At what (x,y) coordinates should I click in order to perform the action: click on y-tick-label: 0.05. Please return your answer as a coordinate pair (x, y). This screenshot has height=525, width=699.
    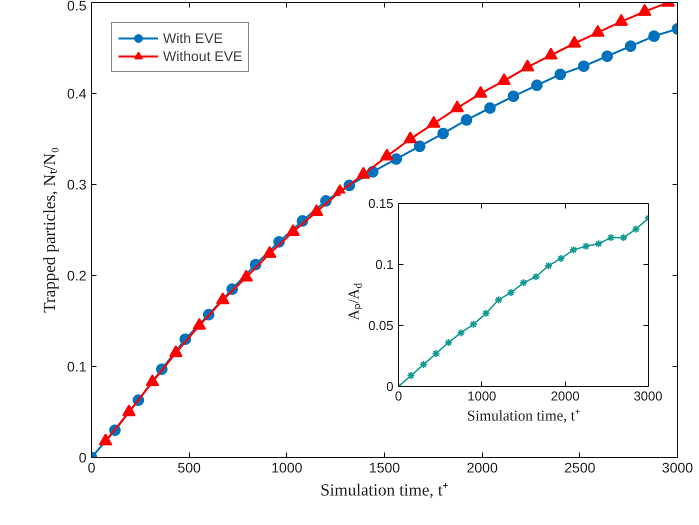
    Looking at the image, I should click on (381, 325).